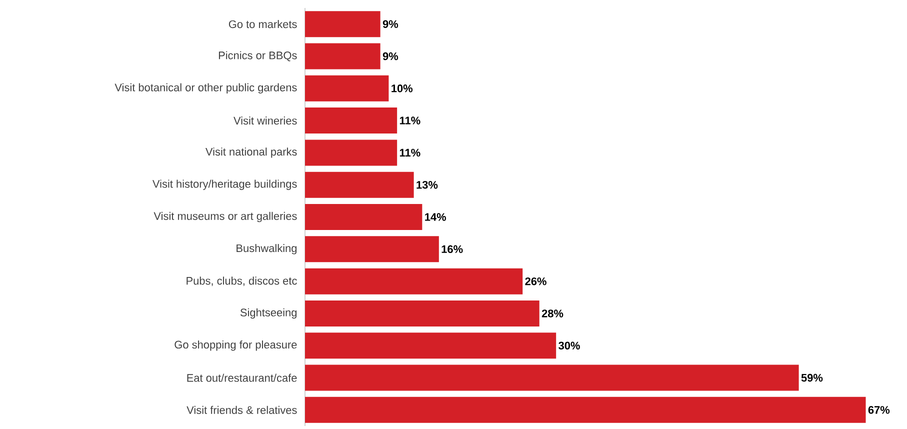  What do you see at coordinates (553, 314) in the screenshot?
I see `data-label: 28%` at bounding box center [553, 314].